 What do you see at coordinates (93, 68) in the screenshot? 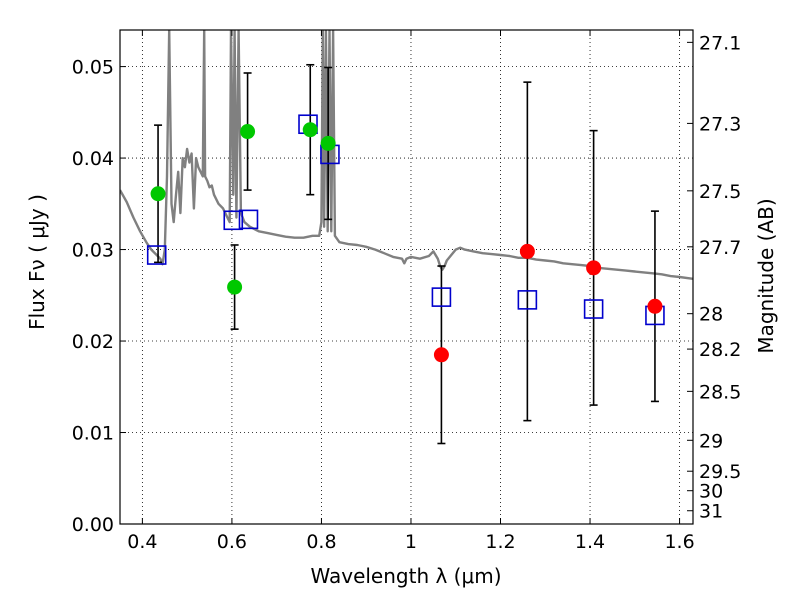
I see `y-tick-label: 0.05` at bounding box center [93, 68].